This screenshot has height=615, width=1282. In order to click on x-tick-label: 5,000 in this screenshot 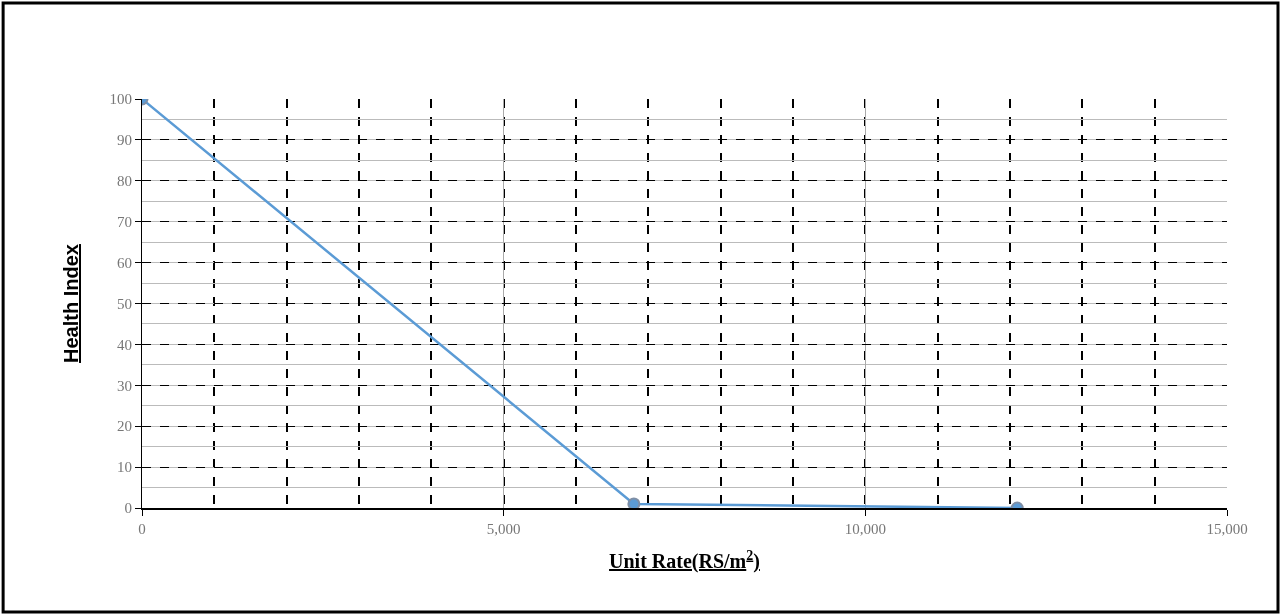, I will do `click(503, 529)`.